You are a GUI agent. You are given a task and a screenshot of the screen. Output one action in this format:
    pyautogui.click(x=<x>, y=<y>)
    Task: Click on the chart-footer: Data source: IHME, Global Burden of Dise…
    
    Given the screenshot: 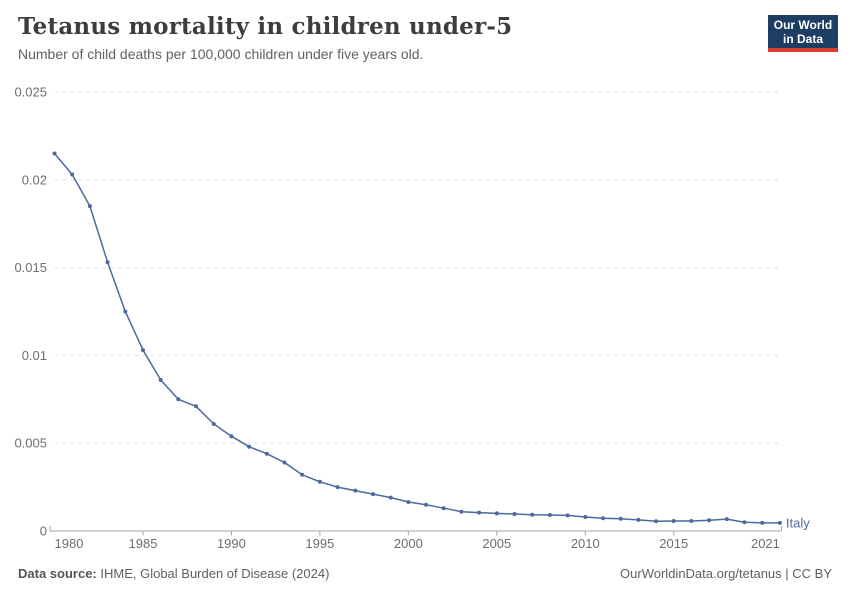 What is the action you would take?
    pyautogui.click(x=425, y=573)
    